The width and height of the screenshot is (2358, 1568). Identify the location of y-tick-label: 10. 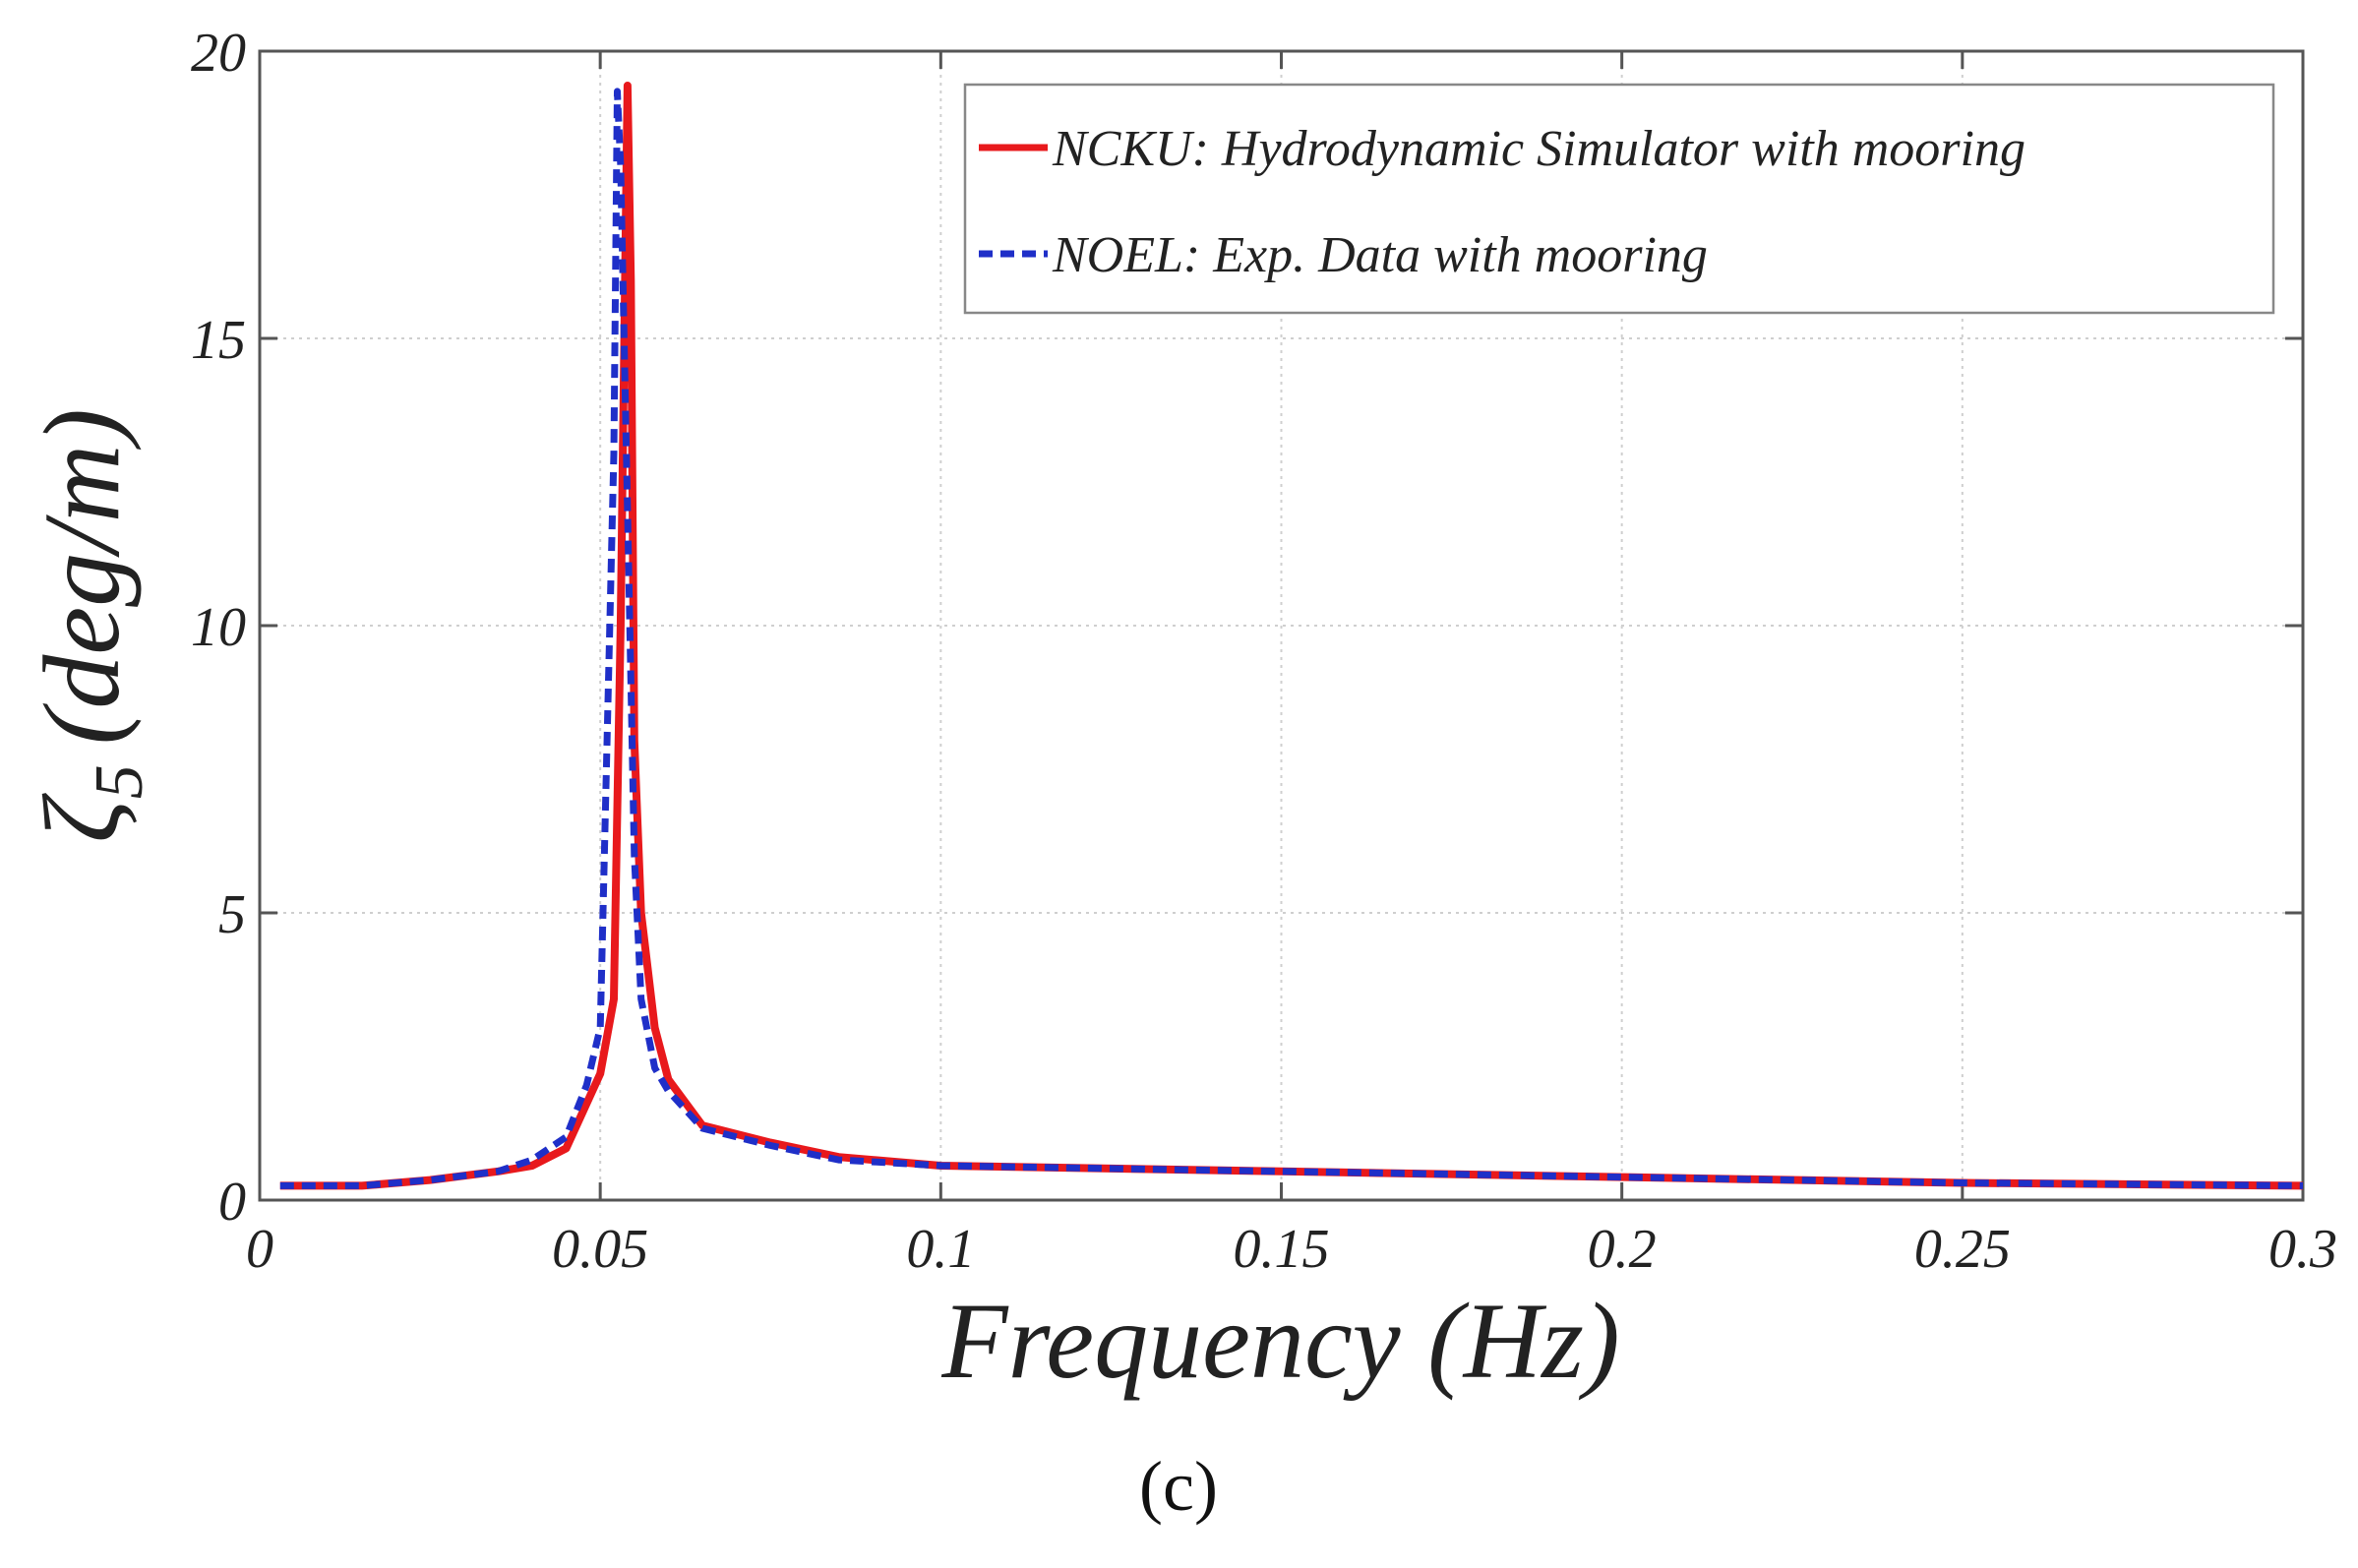
(219, 627).